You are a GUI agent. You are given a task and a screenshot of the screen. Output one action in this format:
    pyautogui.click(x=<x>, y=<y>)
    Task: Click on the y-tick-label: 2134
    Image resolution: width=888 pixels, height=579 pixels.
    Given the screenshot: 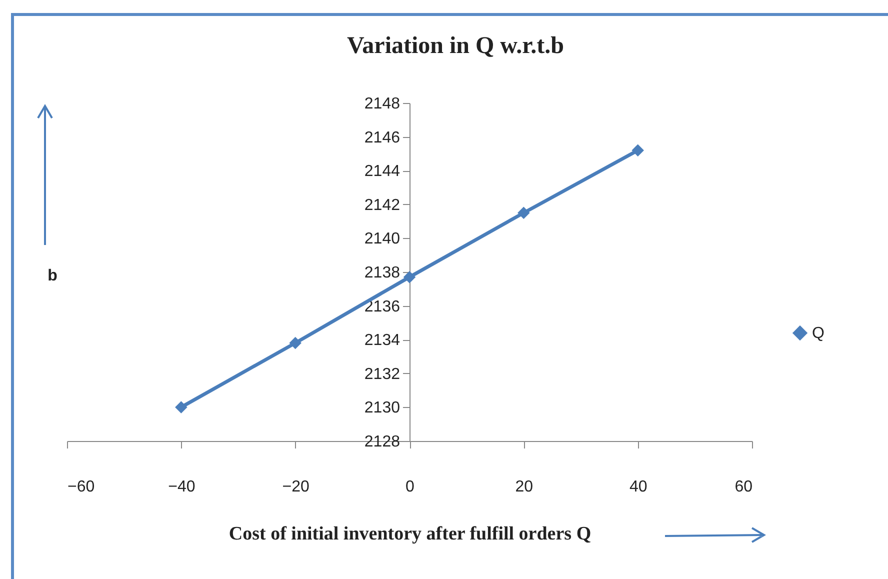 What is the action you would take?
    pyautogui.click(x=382, y=341)
    